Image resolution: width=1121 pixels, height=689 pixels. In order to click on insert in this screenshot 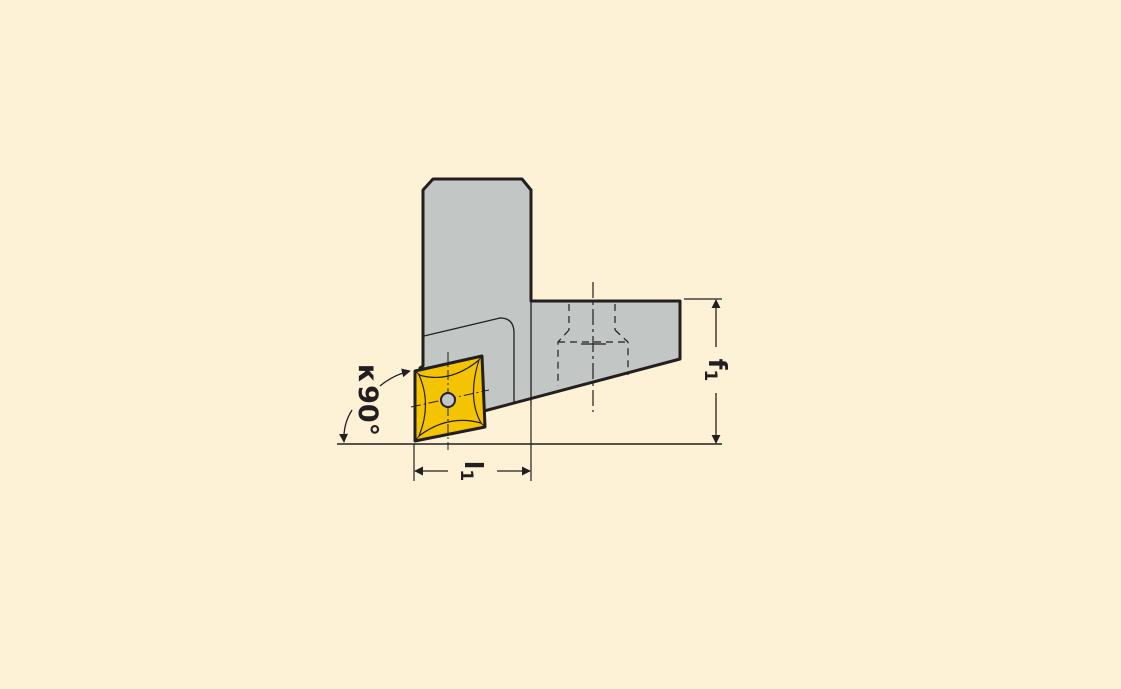, I will do `click(450, 401)`.